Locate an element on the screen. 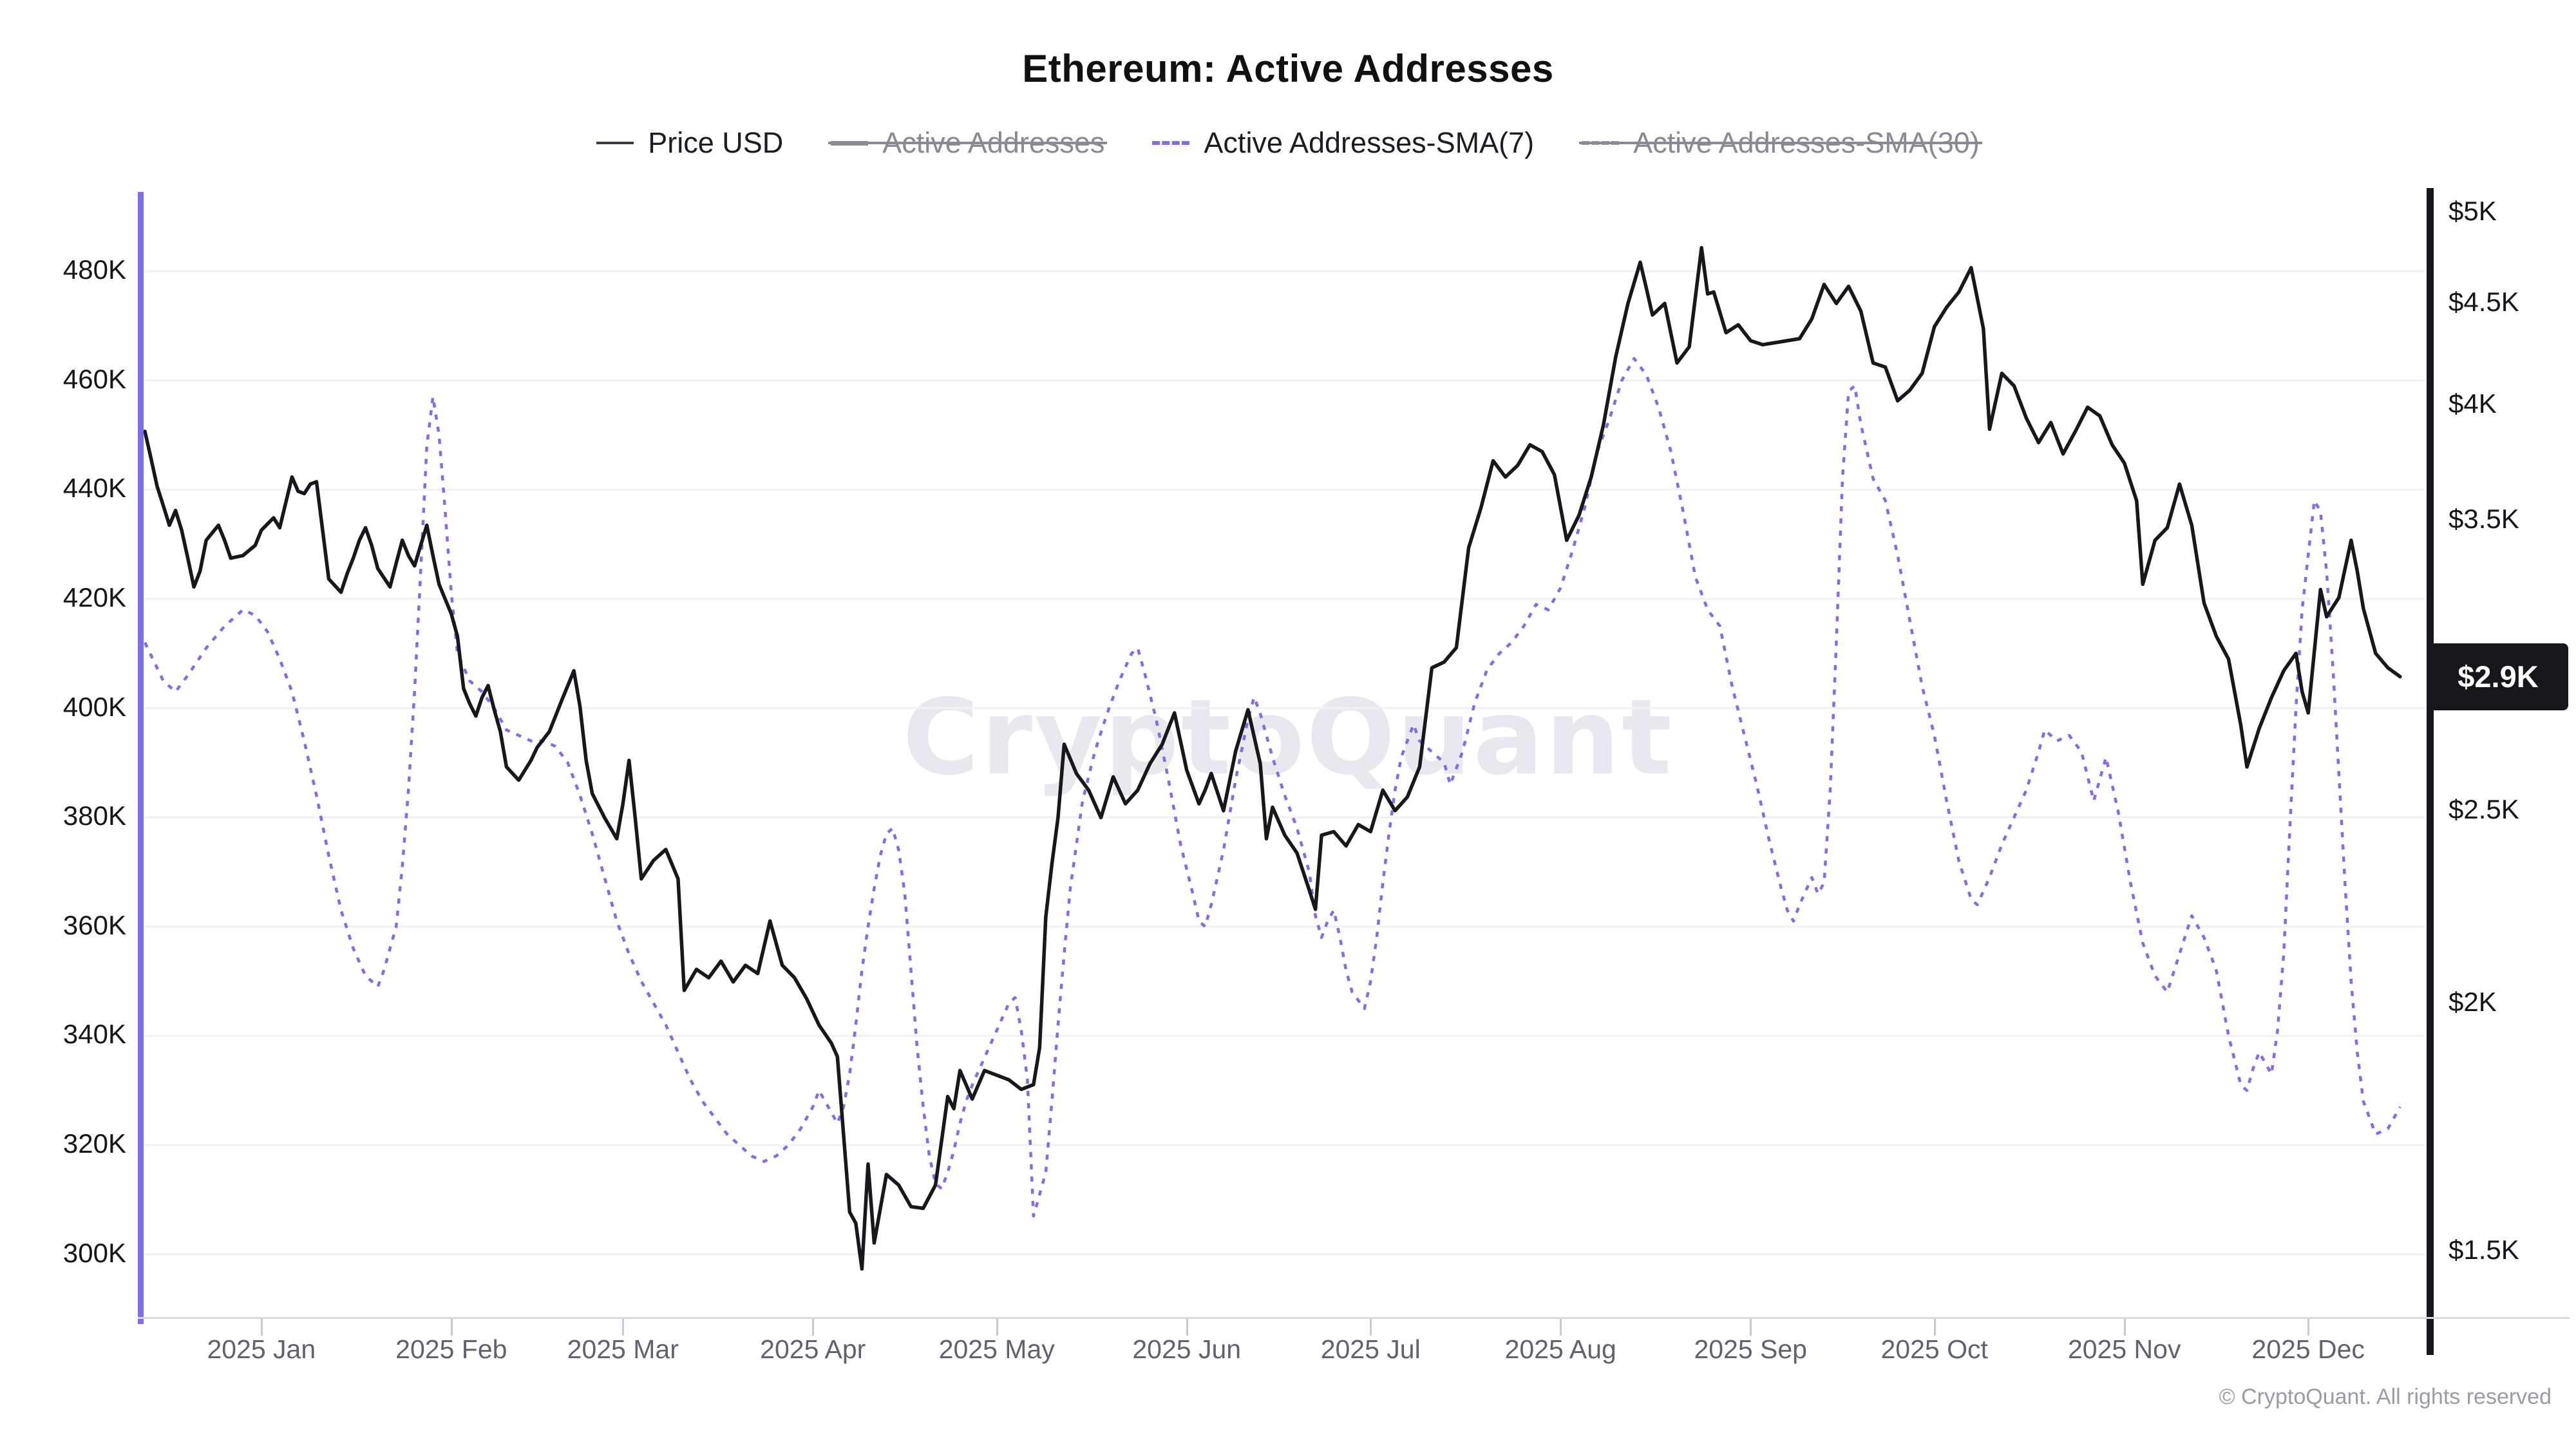 This screenshot has width=2576, height=1449. legend-item-active-addresses: Active Addresses is located at coordinates (968, 143).